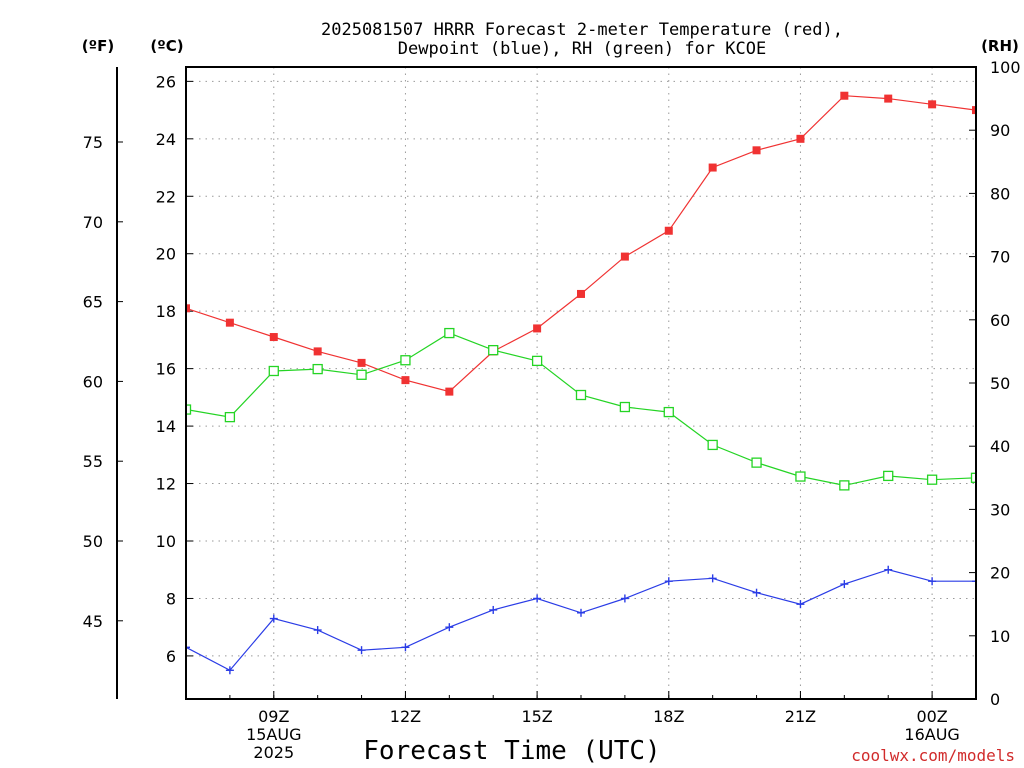 This screenshot has height=768, width=1024. I want to click on fahrenheit-axis-unit-label: (ºF), so click(98, 46).